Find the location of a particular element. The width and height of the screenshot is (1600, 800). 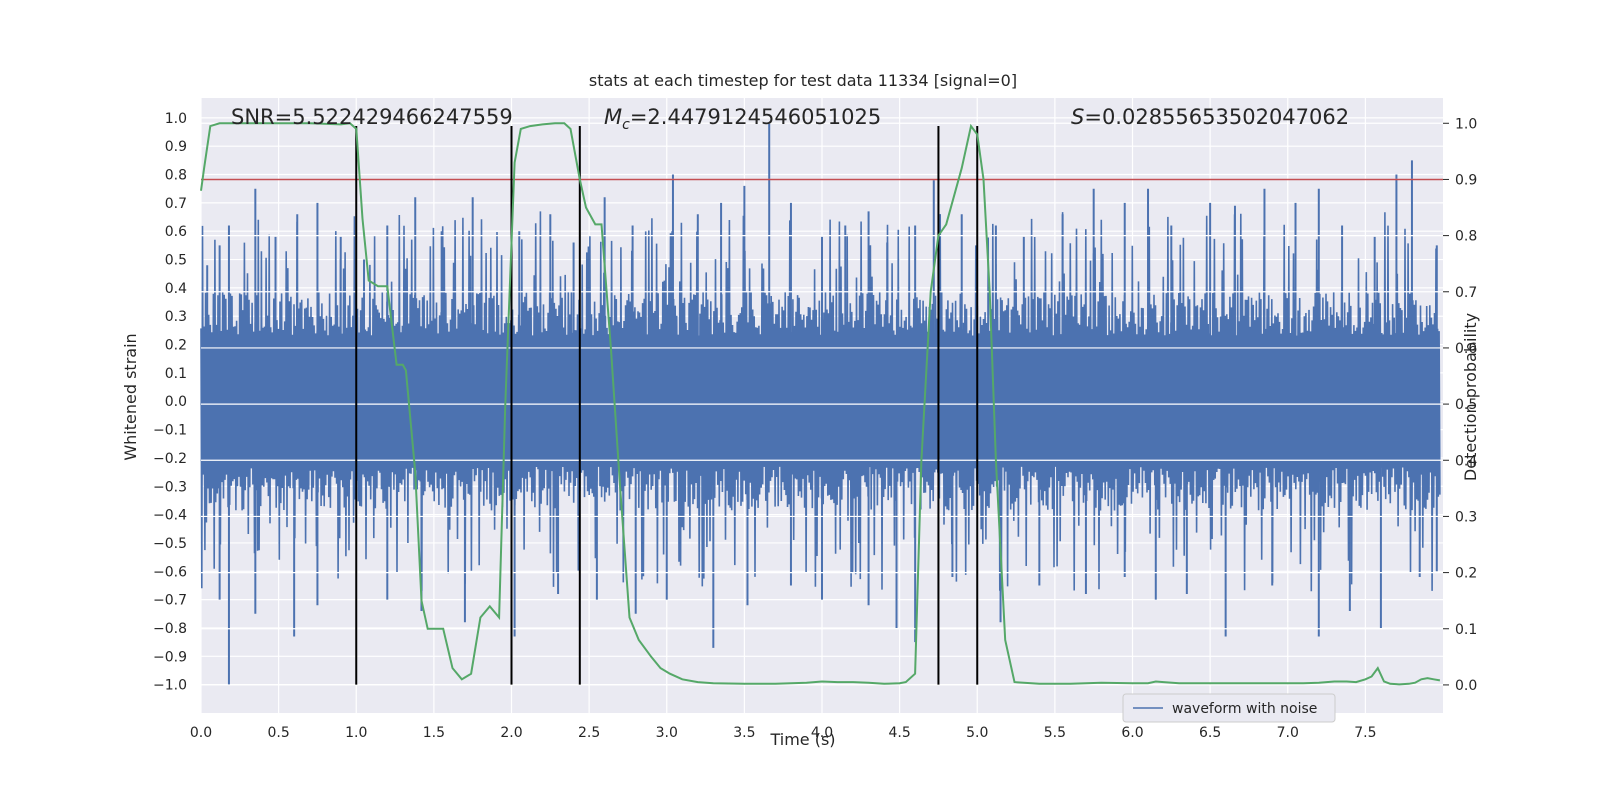

y-left-tick-label: 0.6 is located at coordinates (176, 232).